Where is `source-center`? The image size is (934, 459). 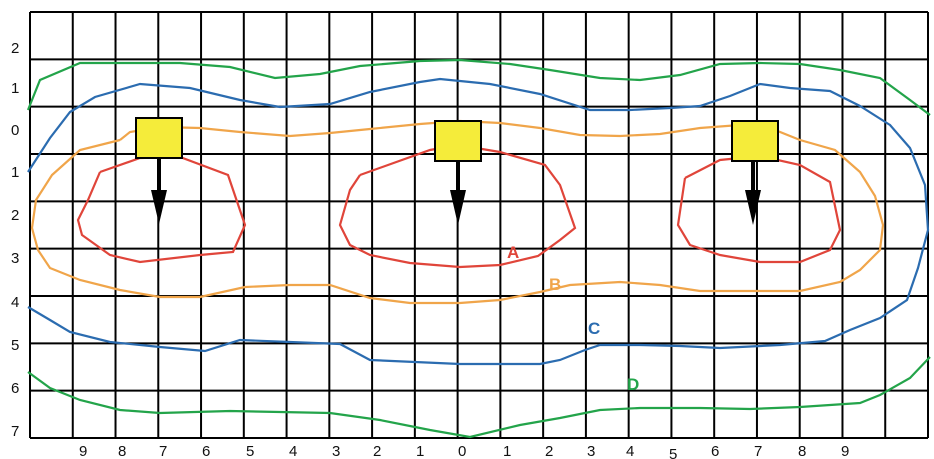 source-center is located at coordinates (458, 172).